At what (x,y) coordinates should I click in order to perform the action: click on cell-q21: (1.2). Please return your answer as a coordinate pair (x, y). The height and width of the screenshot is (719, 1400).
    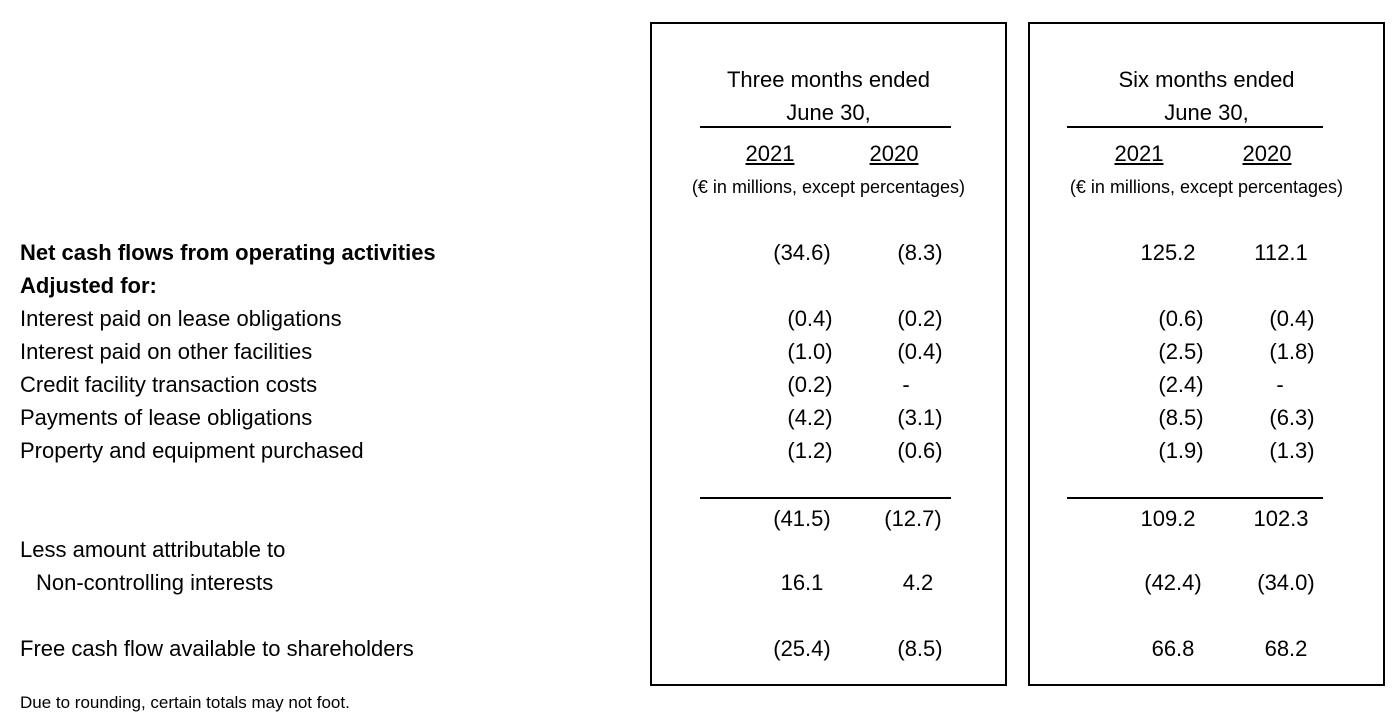
    Looking at the image, I should click on (810, 450).